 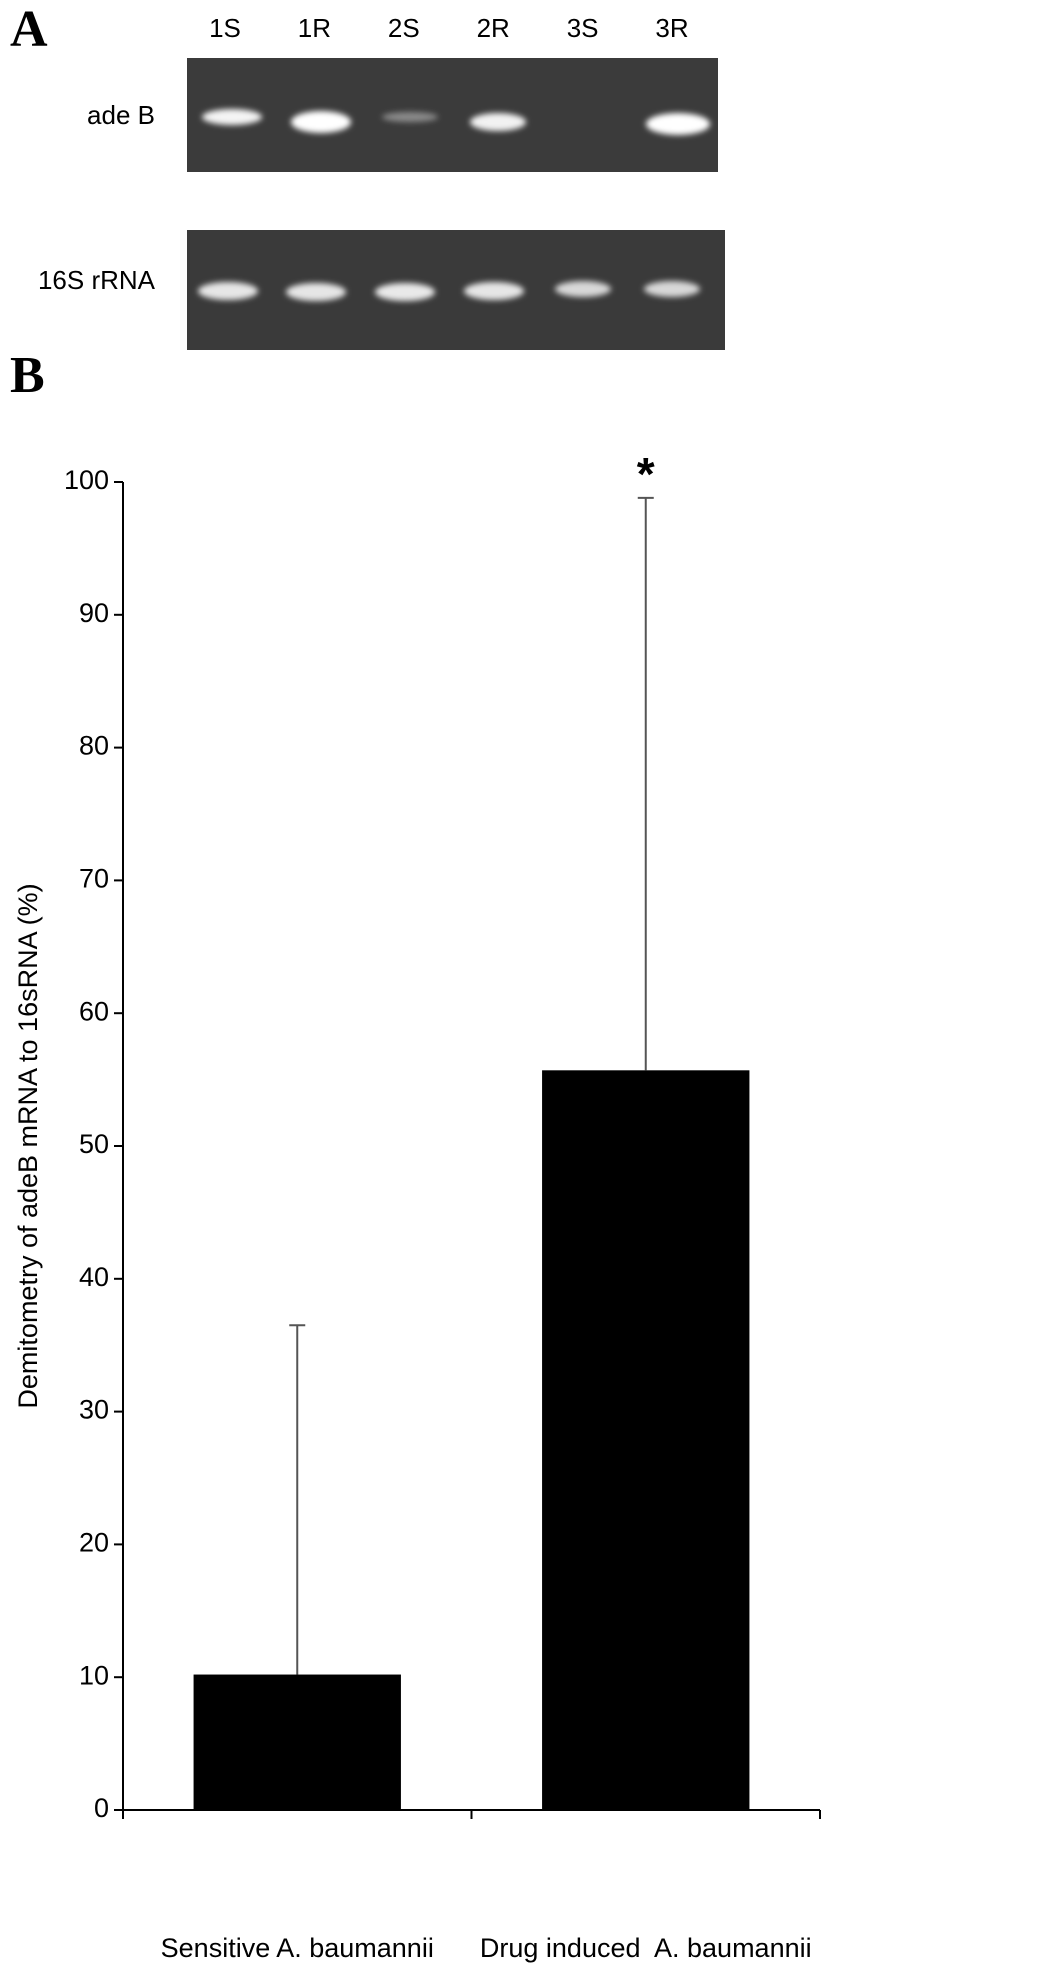 I want to click on lane-label: 1S, so click(x=225, y=28).